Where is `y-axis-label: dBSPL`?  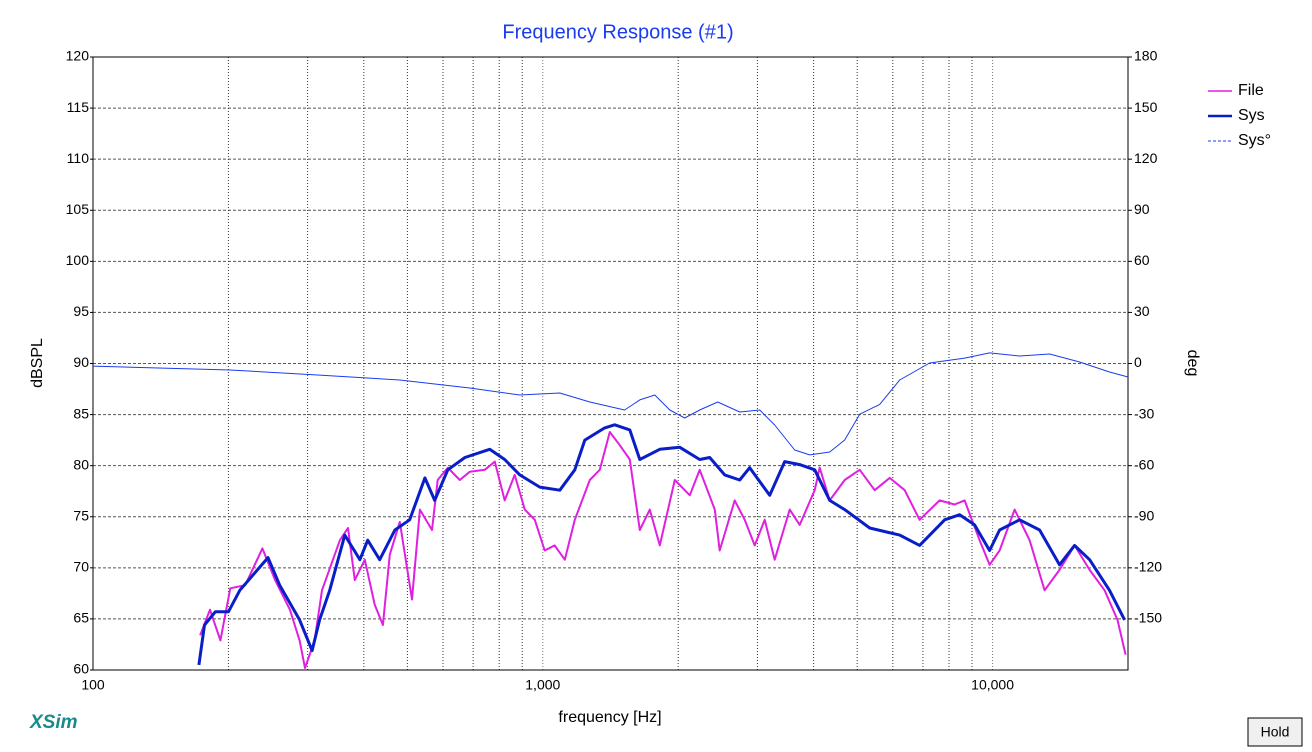
y-axis-label: dBSPL is located at coordinates (37, 363).